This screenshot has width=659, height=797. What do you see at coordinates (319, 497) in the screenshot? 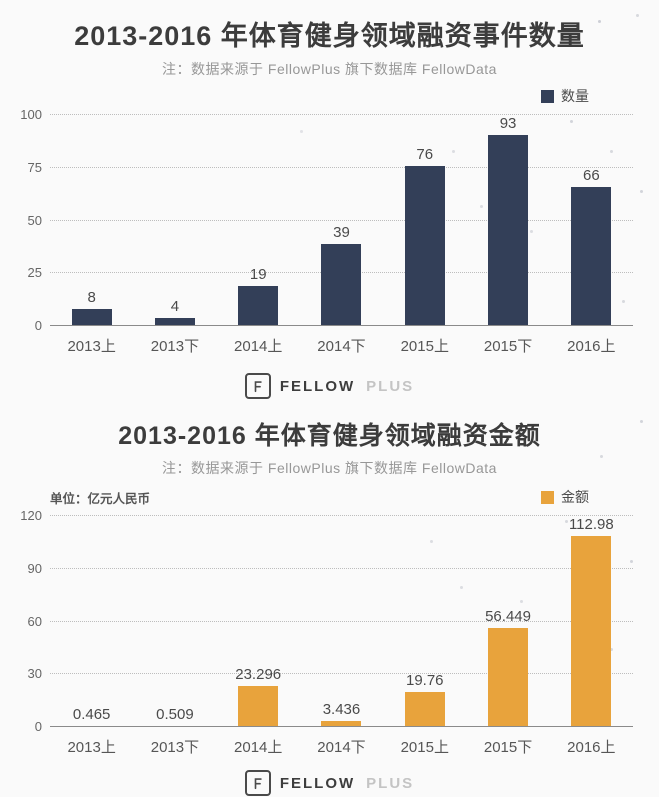
I see `legend-row: 单位：亿元人民币 金额` at bounding box center [319, 497].